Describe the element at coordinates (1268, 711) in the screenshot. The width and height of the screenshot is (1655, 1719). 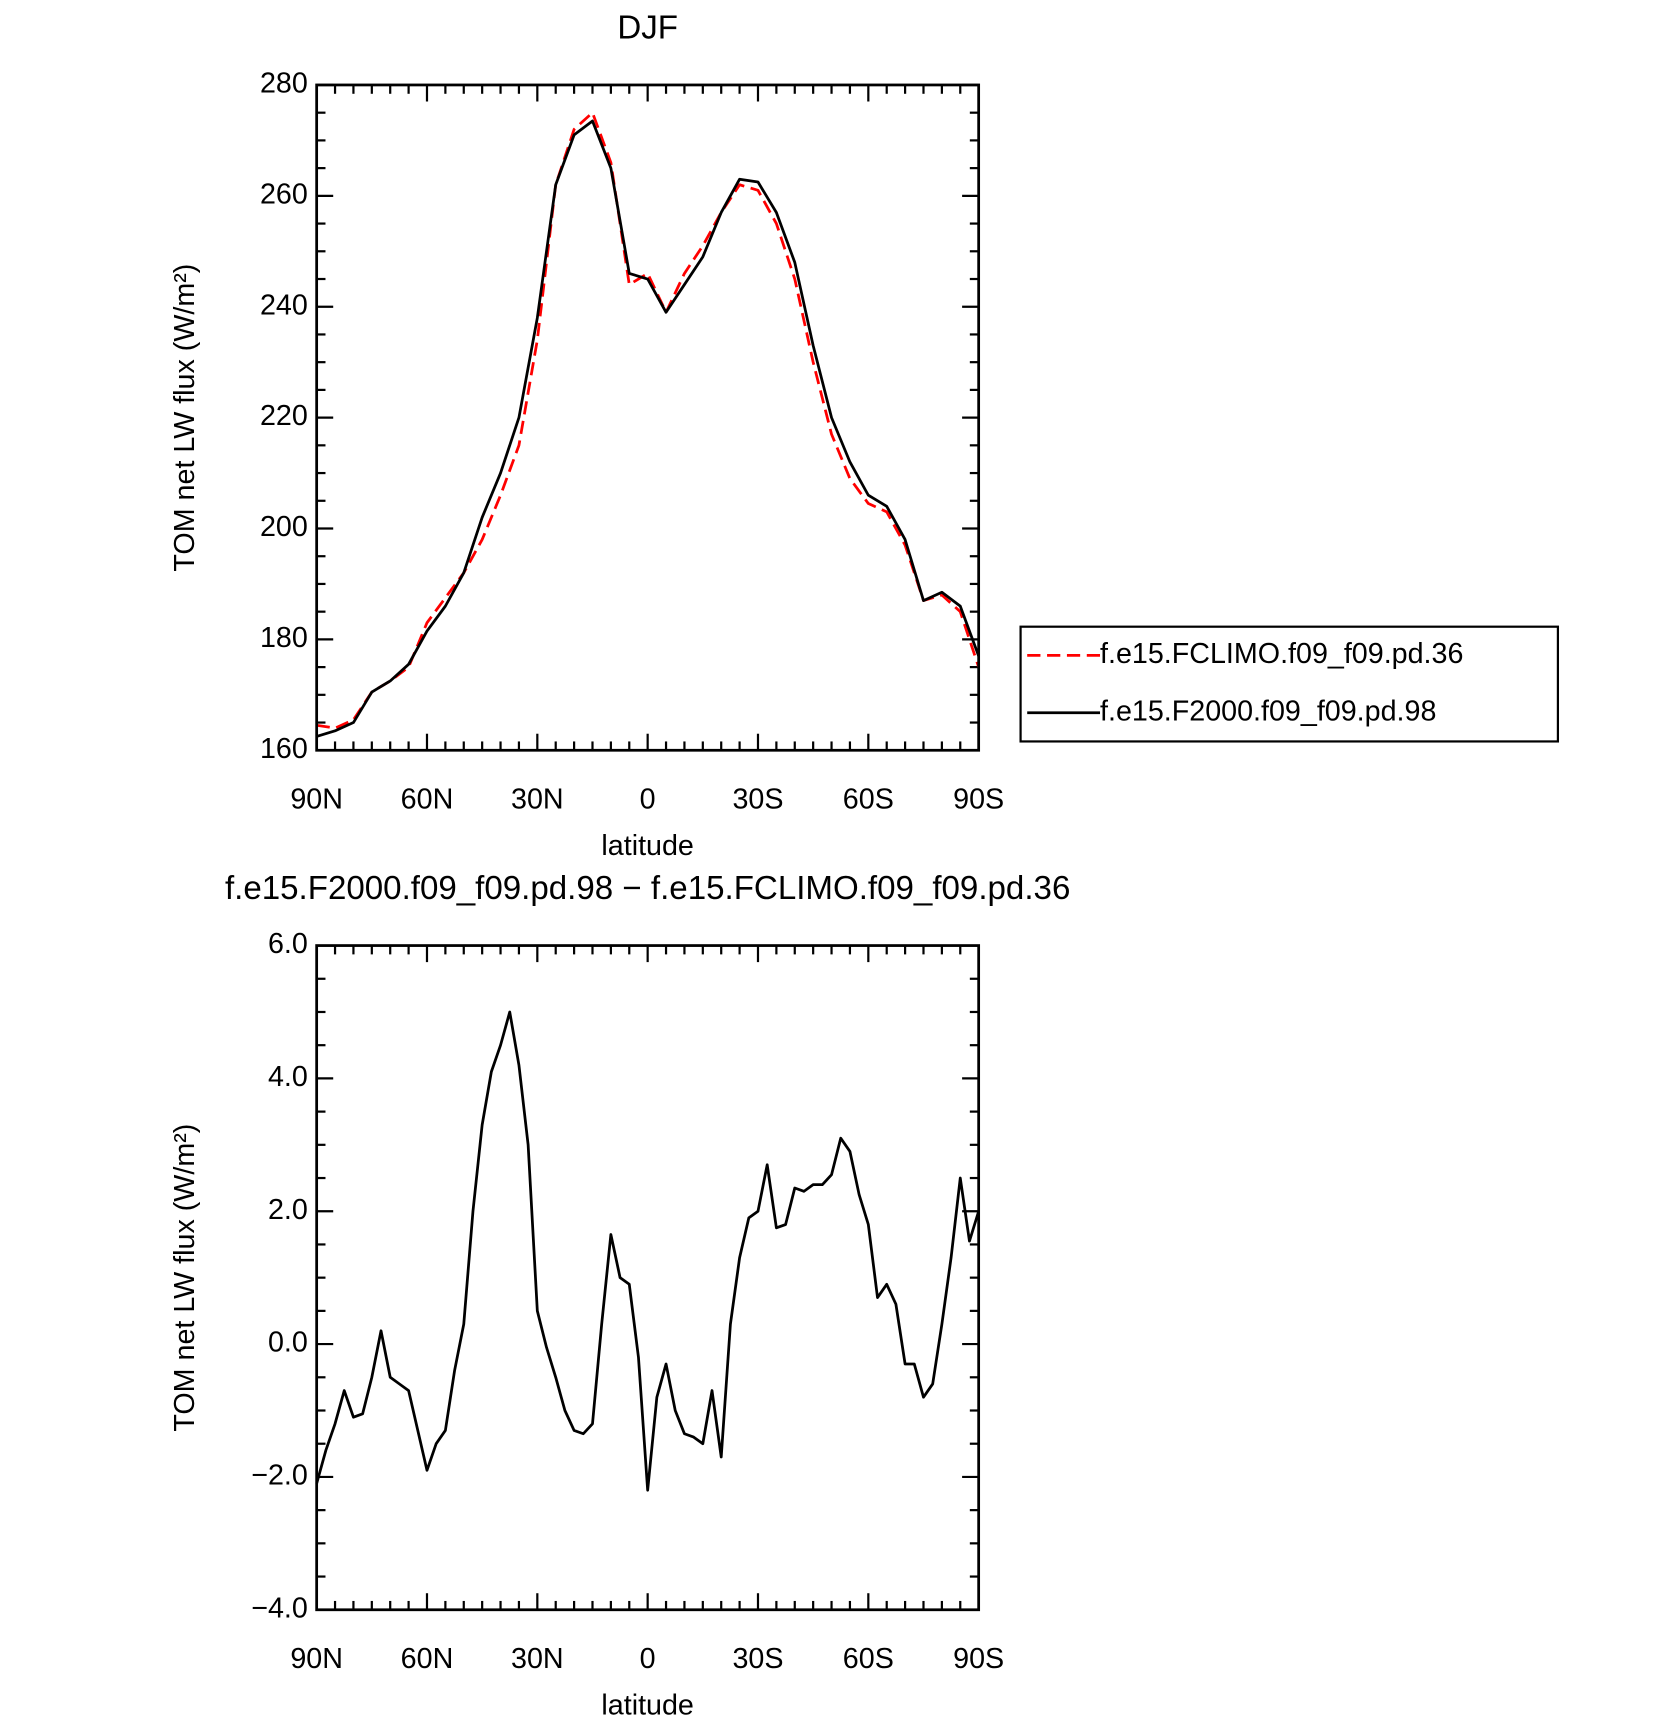
I see `legend-label: f.e15.F2000.f09_f09.pd.98` at that location.